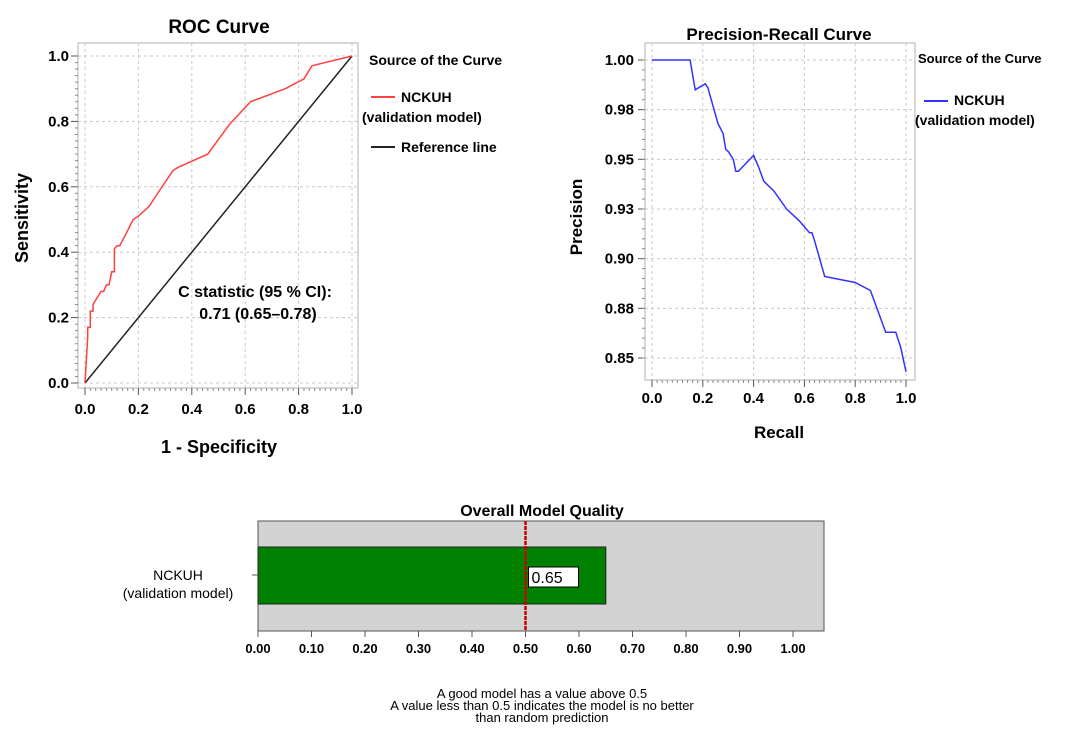  Describe the element at coordinates (619, 358) in the screenshot. I see `pr-y-tick-label: 0.85` at that location.